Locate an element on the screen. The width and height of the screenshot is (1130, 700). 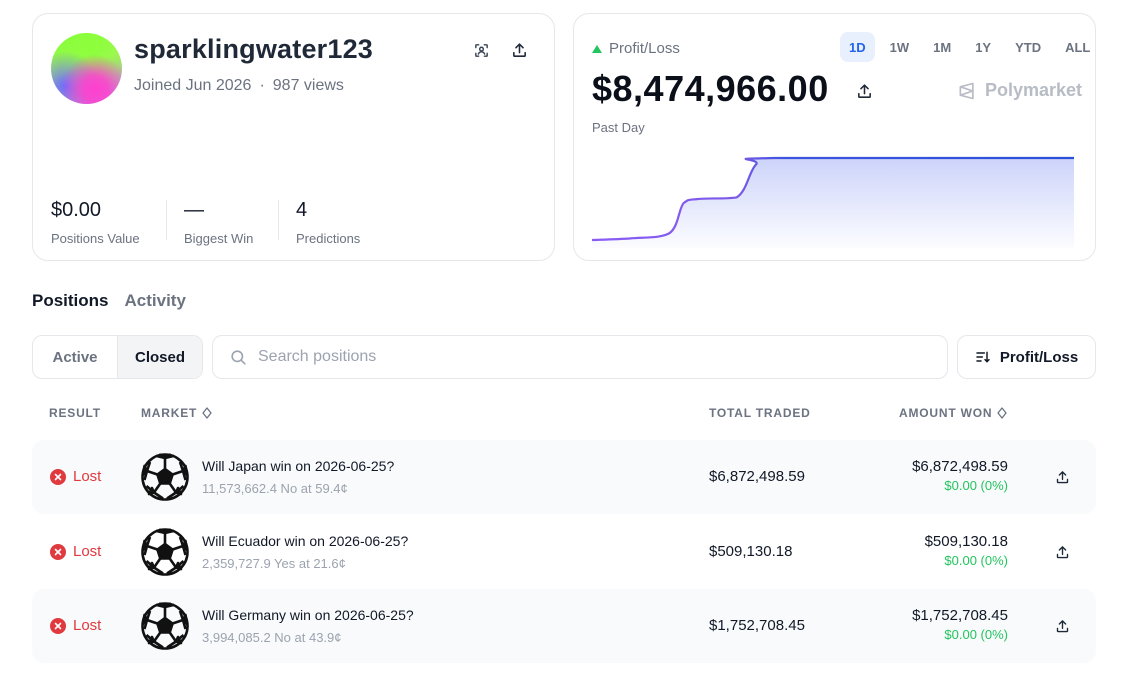
market-title: Will Japan win on 2026-06-25? is located at coordinates (298, 466).